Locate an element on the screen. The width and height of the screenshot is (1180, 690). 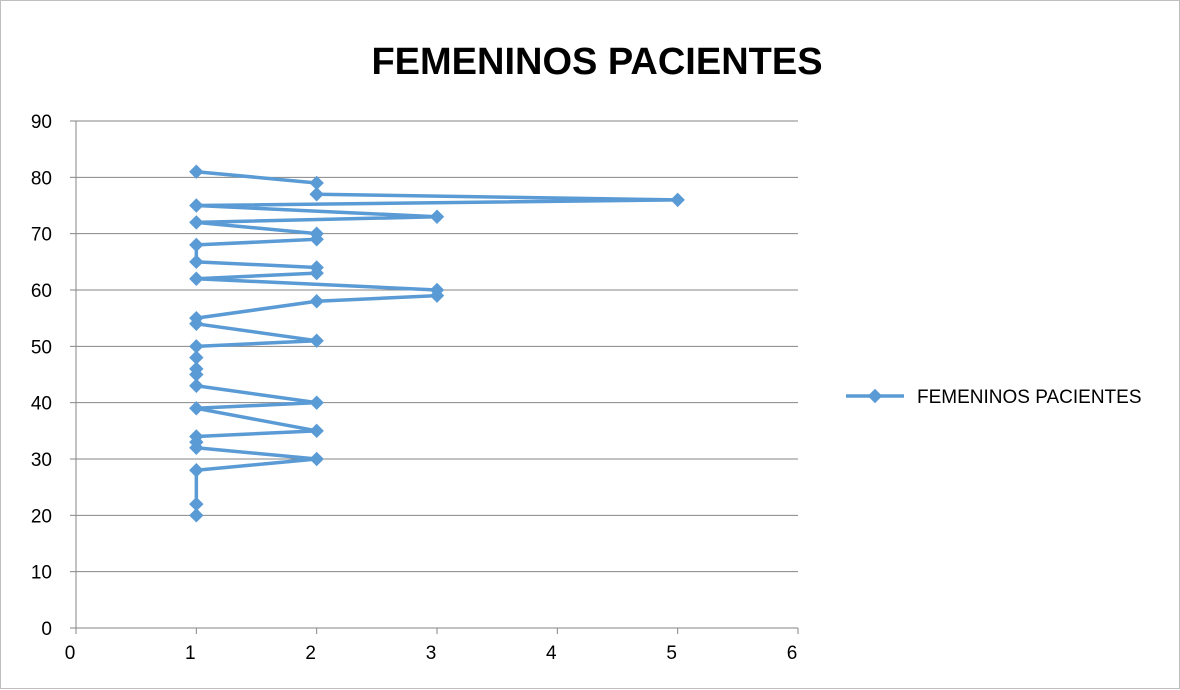
legend-label-0: FEMENINOS PACIENTES is located at coordinates (1029, 397).